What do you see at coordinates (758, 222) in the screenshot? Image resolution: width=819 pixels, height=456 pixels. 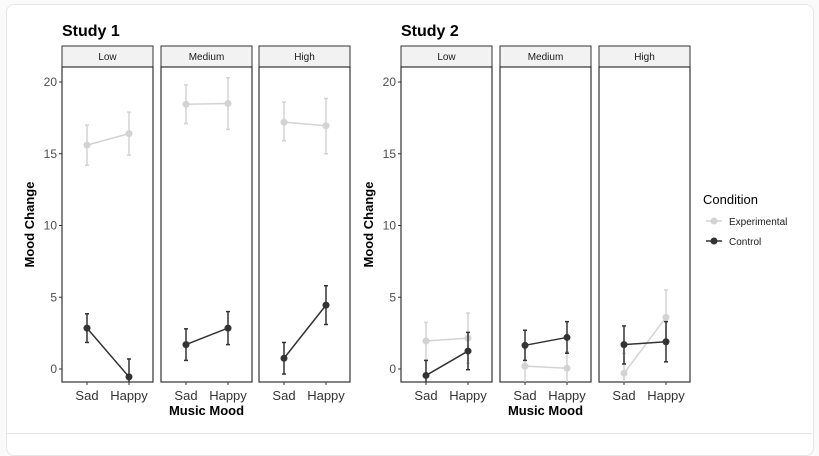 I see `legend-label: Experimental` at bounding box center [758, 222].